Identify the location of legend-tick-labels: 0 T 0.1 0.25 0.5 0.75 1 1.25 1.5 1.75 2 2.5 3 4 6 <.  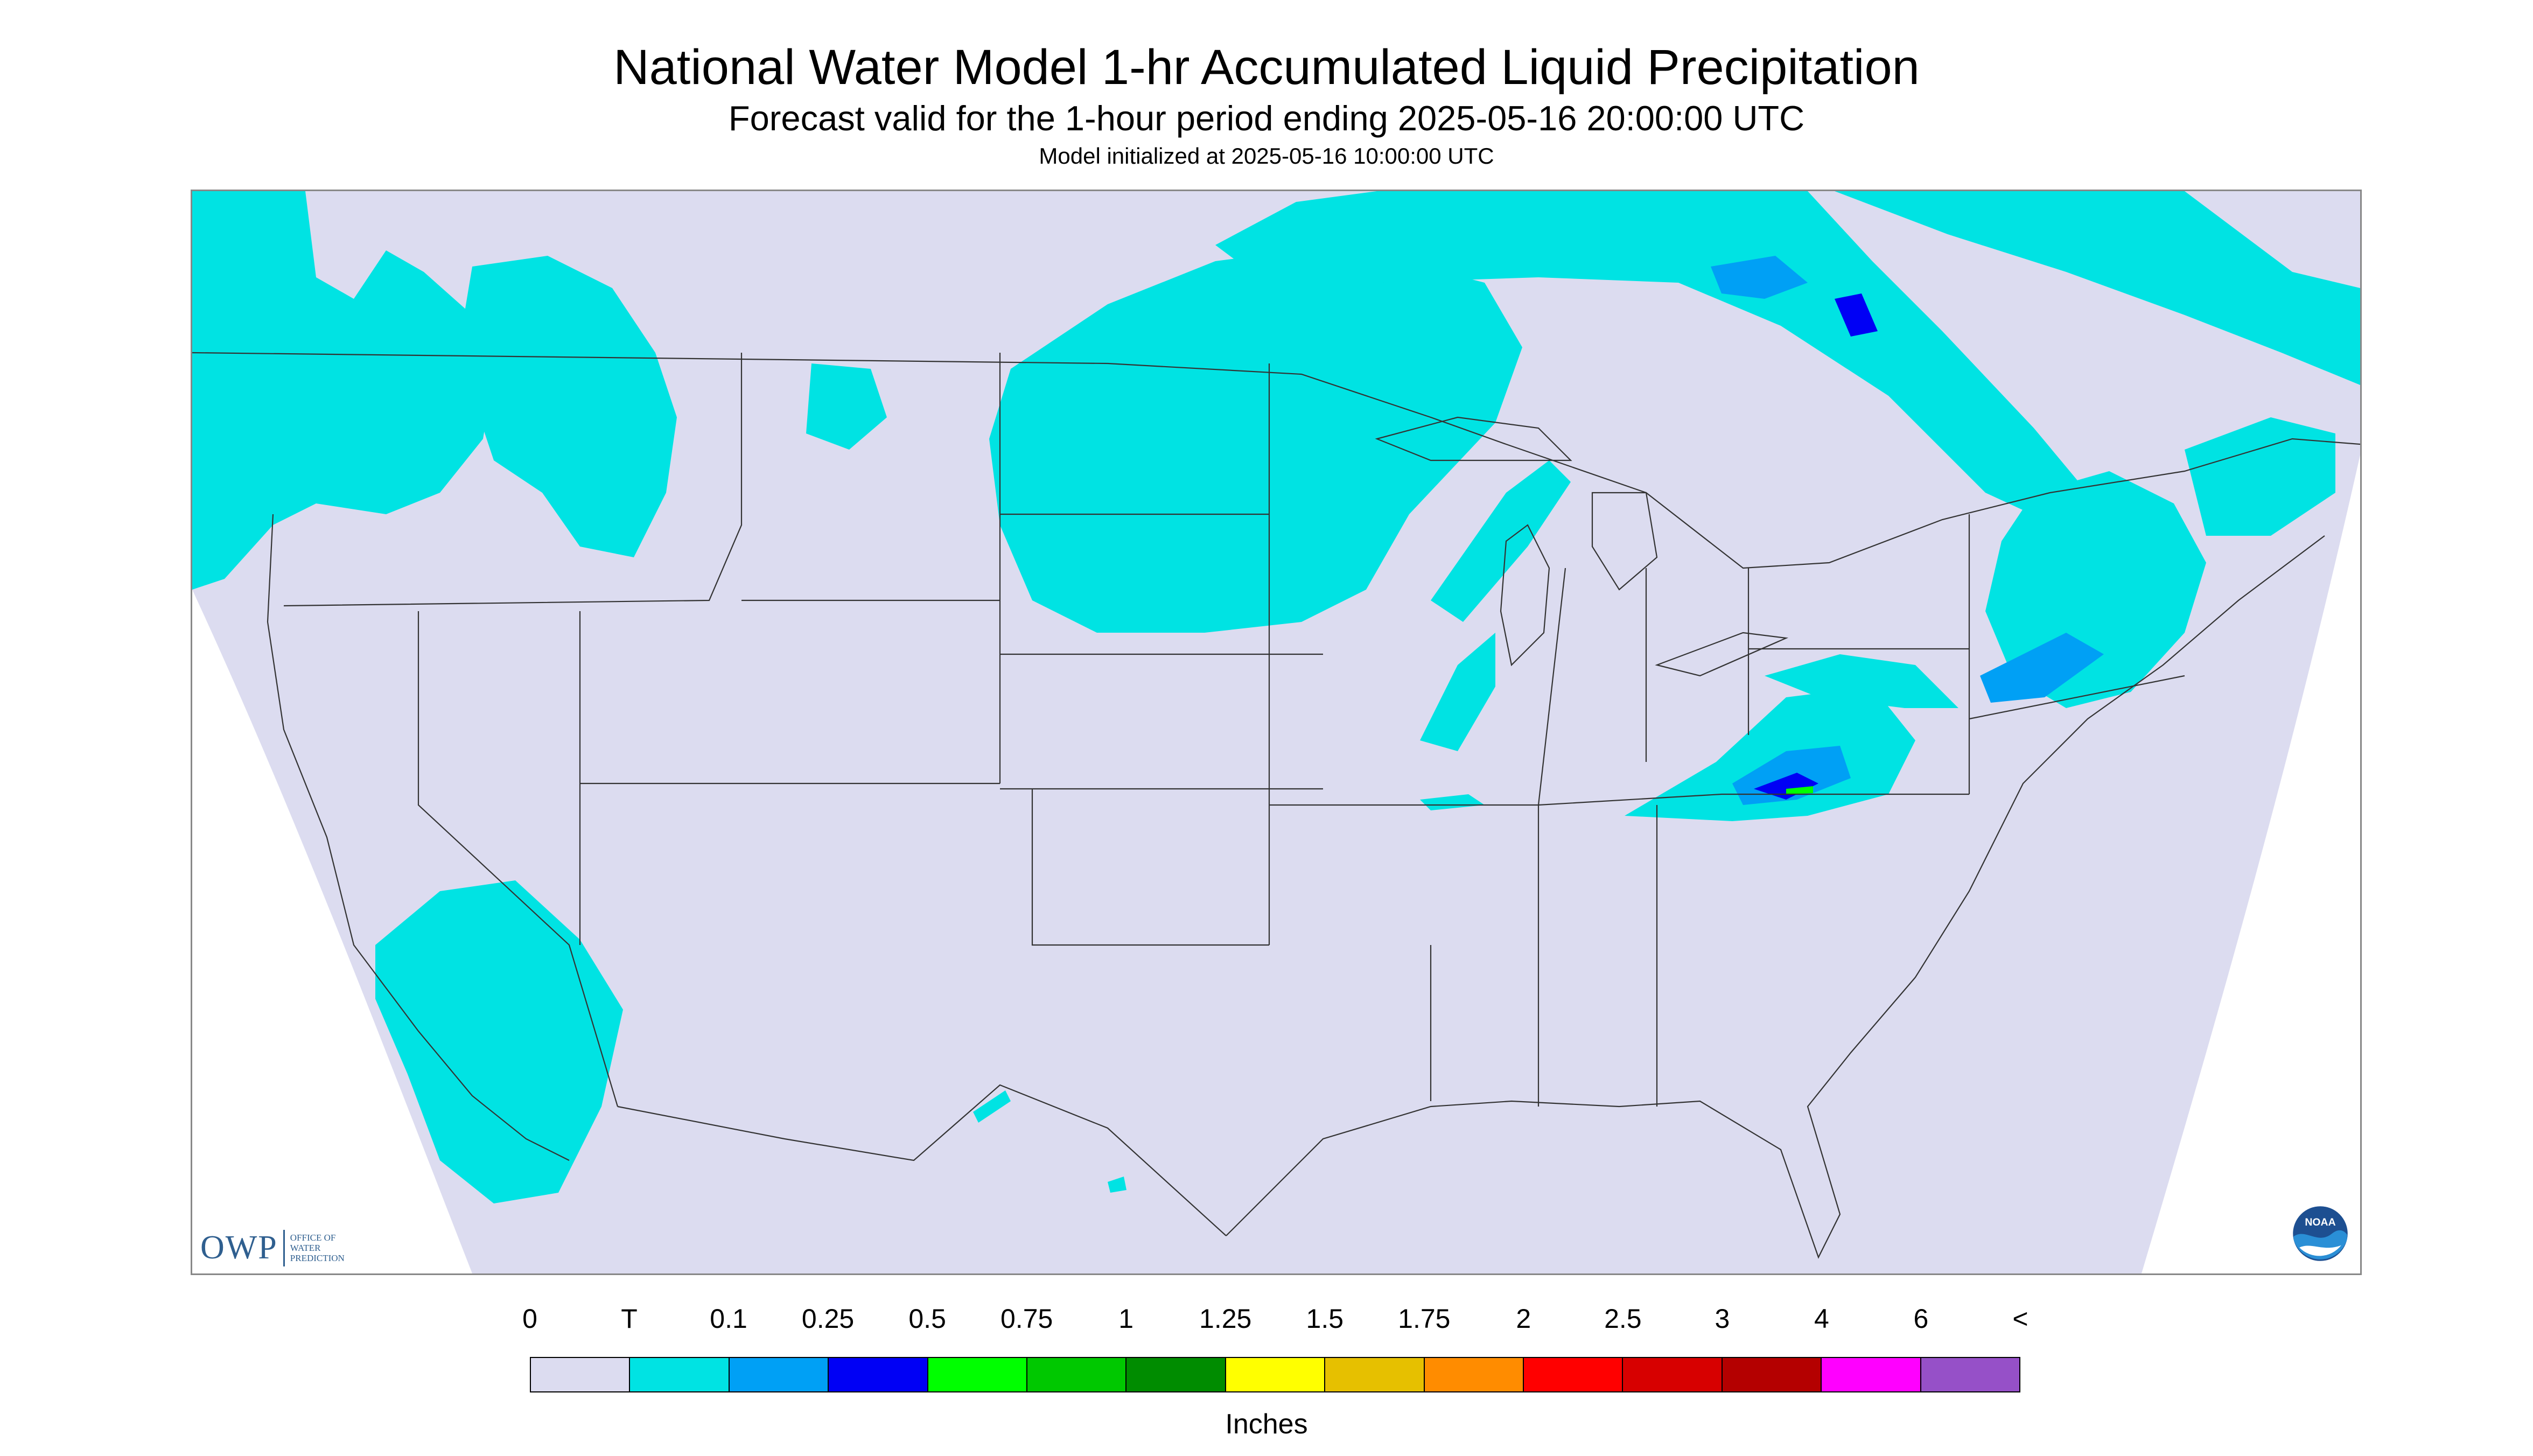
(1275, 1322).